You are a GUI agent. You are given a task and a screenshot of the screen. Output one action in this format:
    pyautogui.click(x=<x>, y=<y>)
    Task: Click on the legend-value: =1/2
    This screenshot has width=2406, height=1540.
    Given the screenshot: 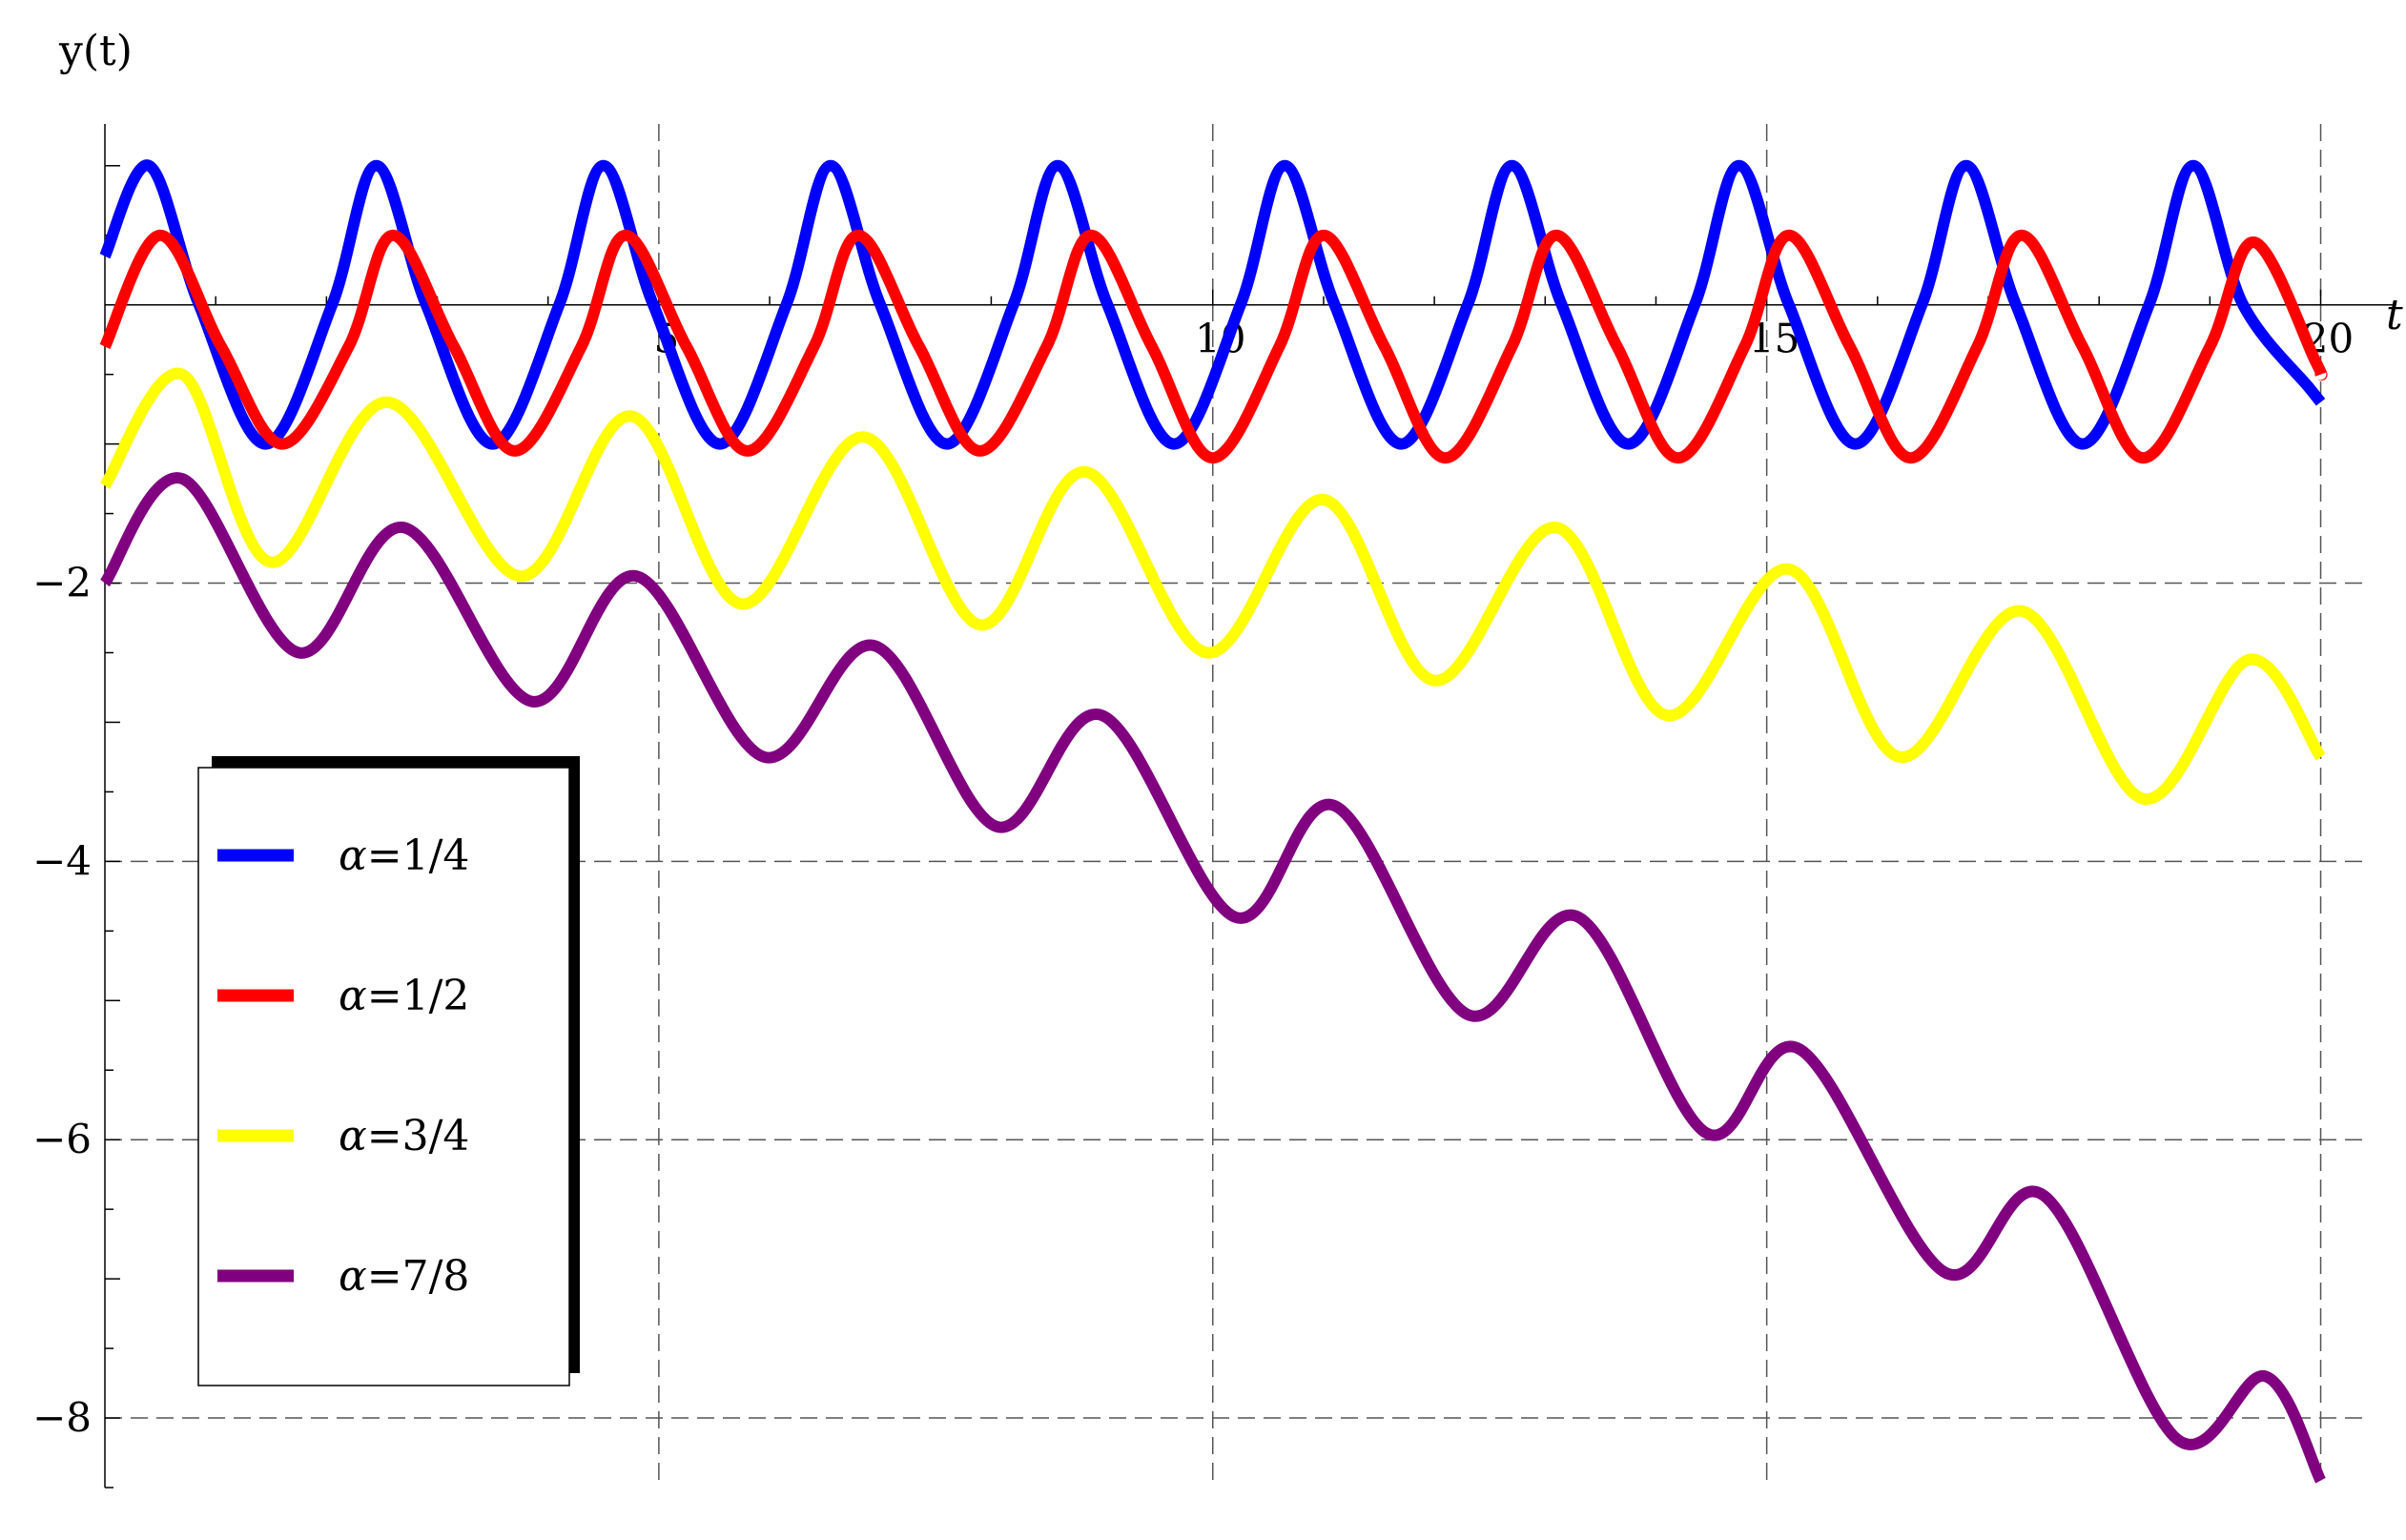 What is the action you would take?
    pyautogui.click(x=418, y=996)
    